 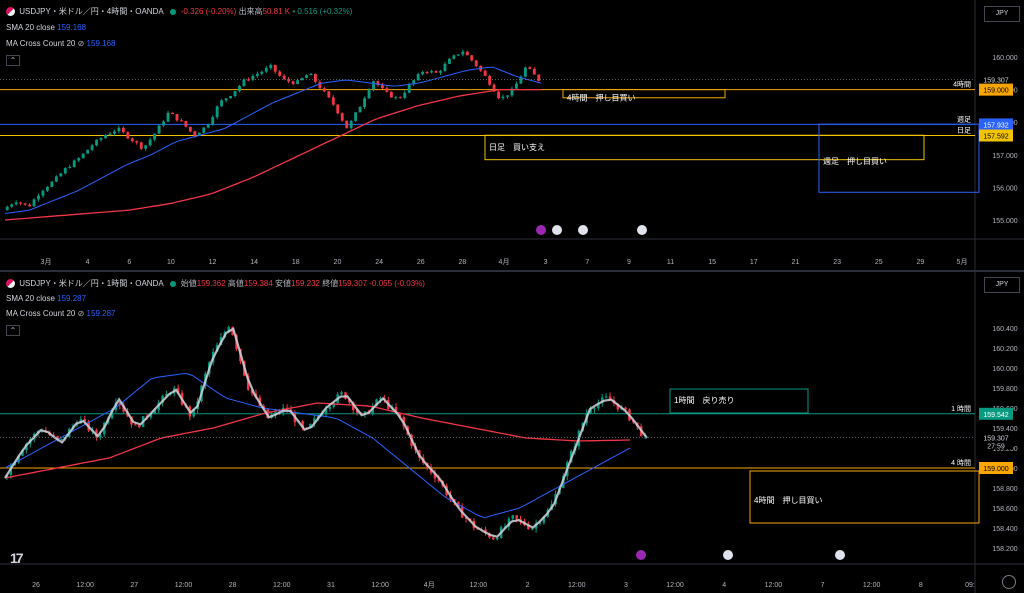 I want to click on y-tick-label: 155.000, so click(x=1004, y=221).